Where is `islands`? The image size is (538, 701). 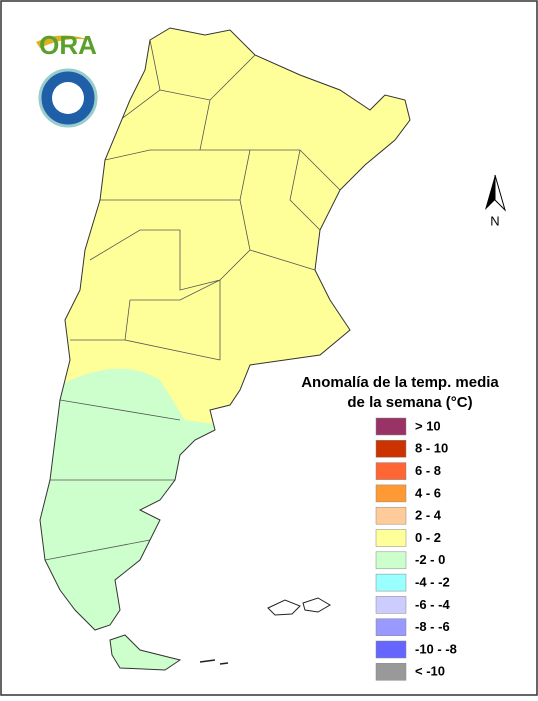 islands is located at coordinates (299, 606).